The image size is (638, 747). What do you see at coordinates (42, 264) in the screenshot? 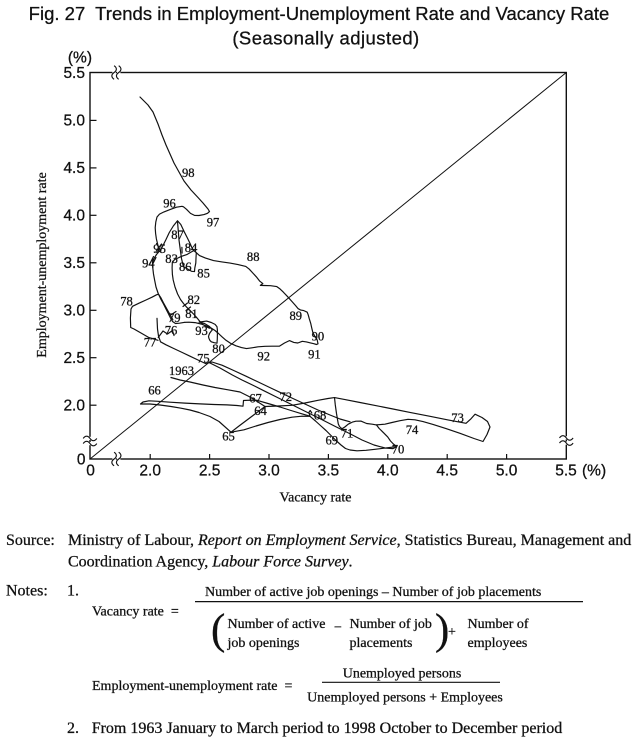
I see `svg-text: Employment-unemployment rate` at bounding box center [42, 264].